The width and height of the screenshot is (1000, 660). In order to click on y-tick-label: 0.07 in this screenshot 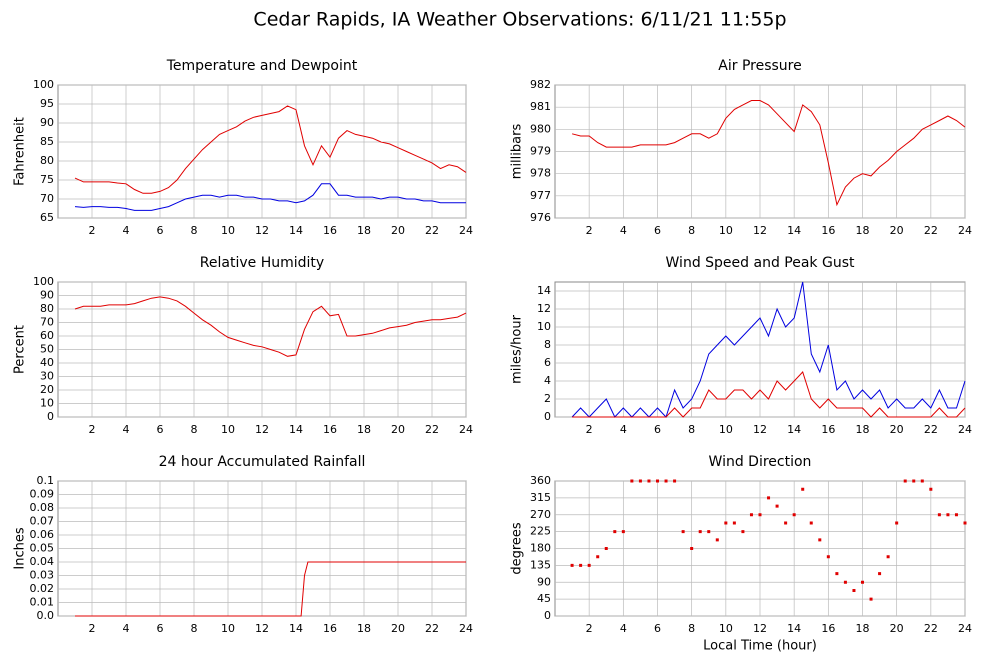, I will do `click(42, 521)`.